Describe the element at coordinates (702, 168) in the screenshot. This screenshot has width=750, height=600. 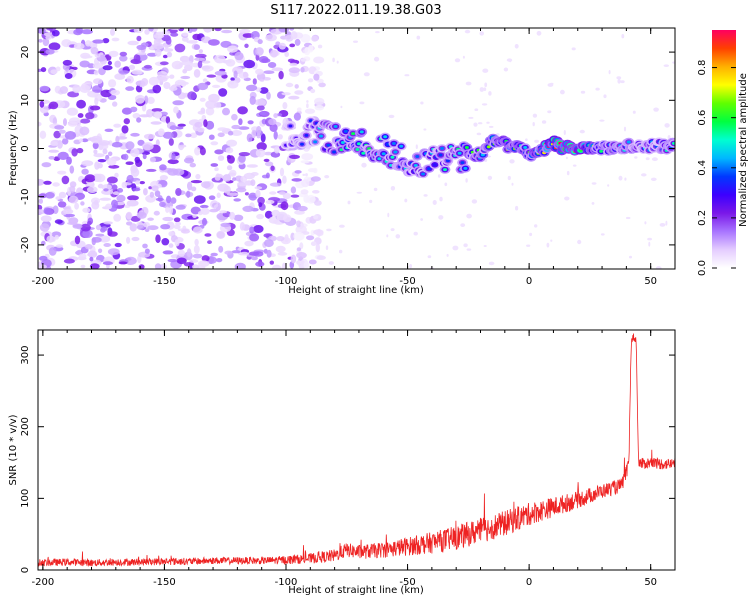
I see `colorbar-tick-label: 0.4` at that location.